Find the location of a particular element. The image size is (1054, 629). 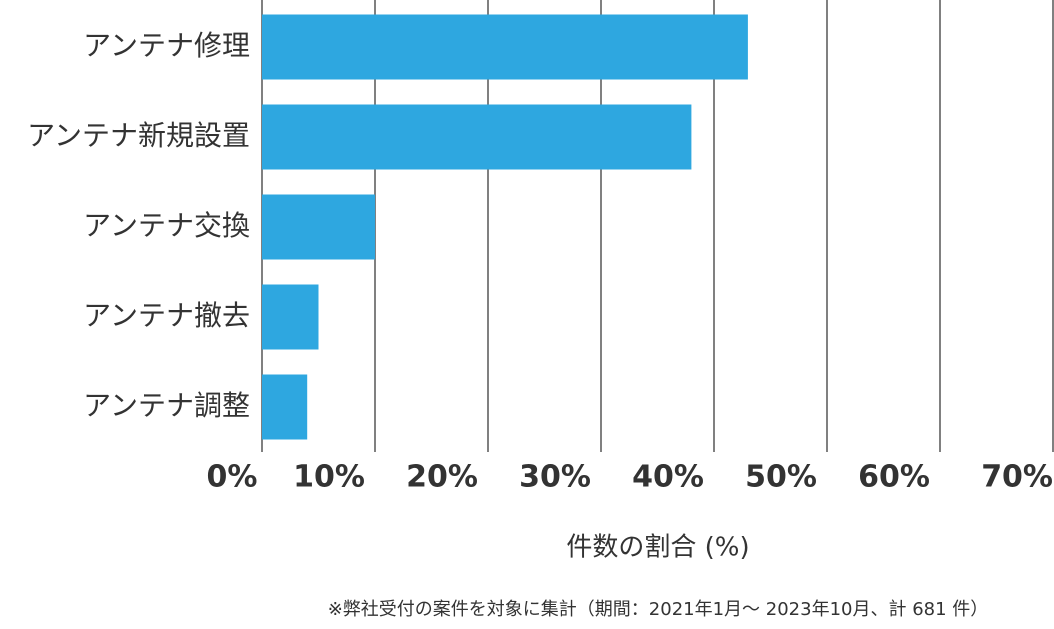

y-tick-label: アンテナ修理 is located at coordinates (166, 45).